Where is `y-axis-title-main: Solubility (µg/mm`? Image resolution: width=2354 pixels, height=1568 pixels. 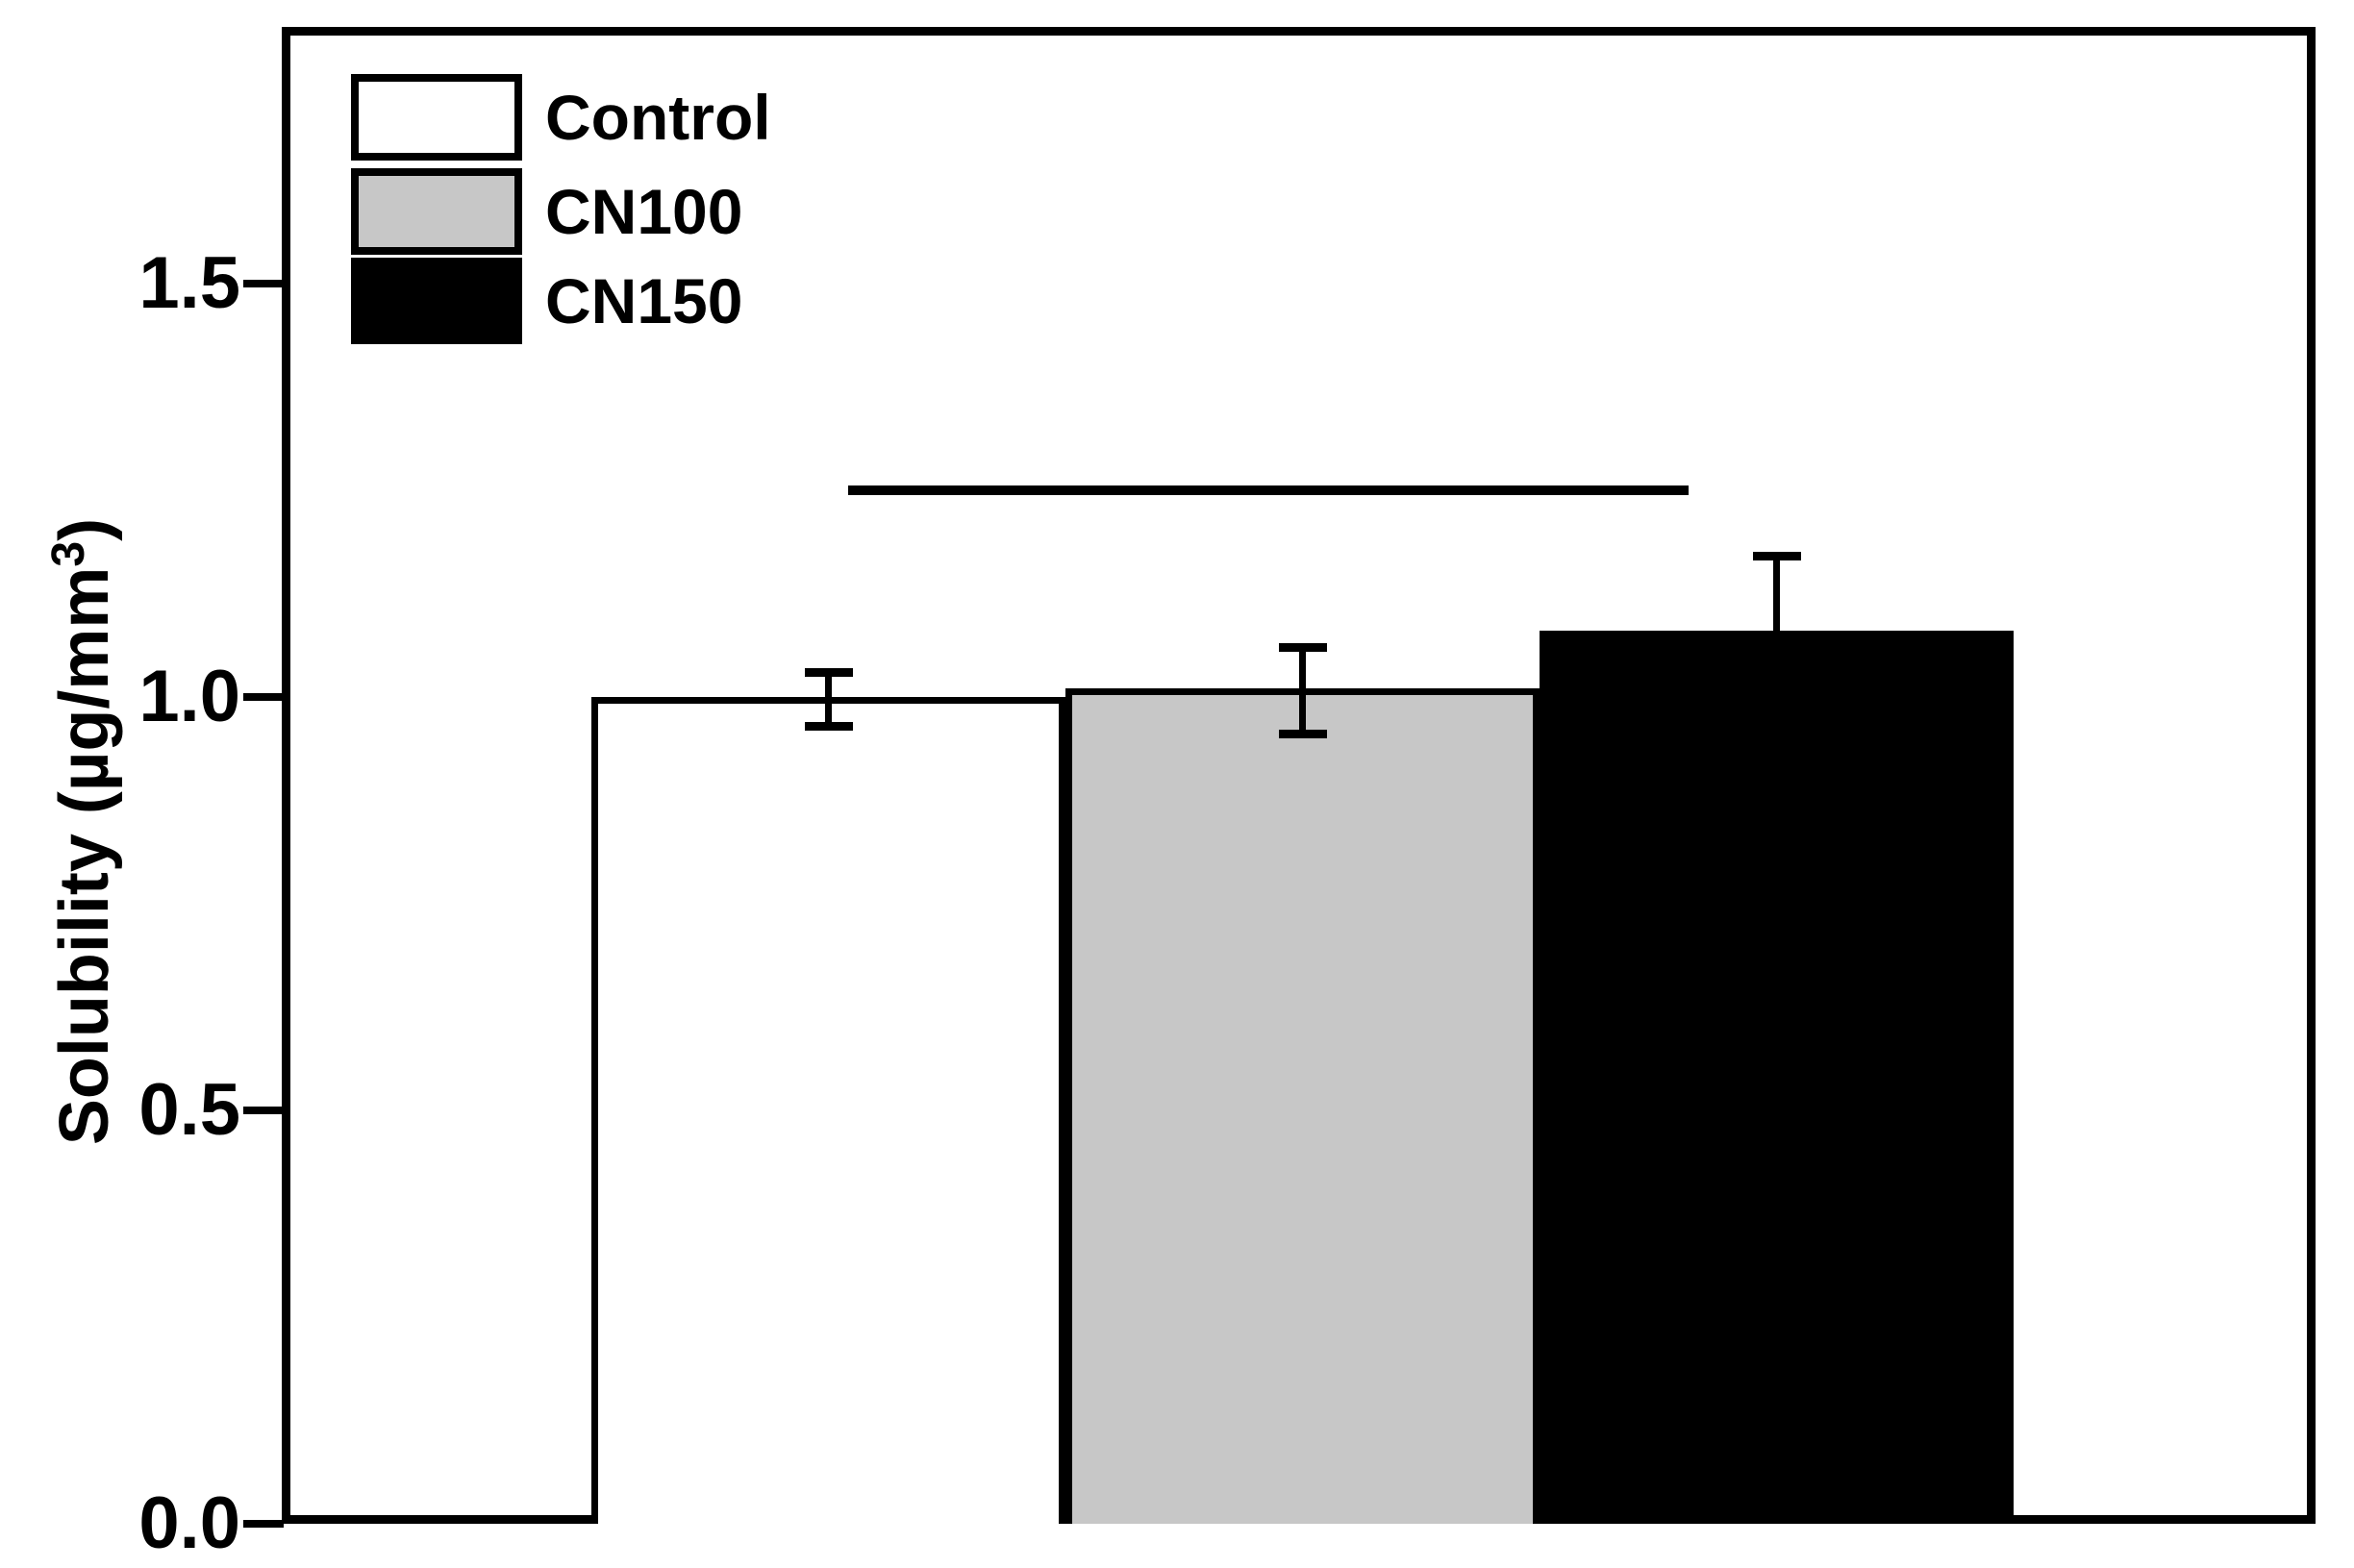
y-axis-title-main: Solubility (µg/mm is located at coordinates (85, 856).